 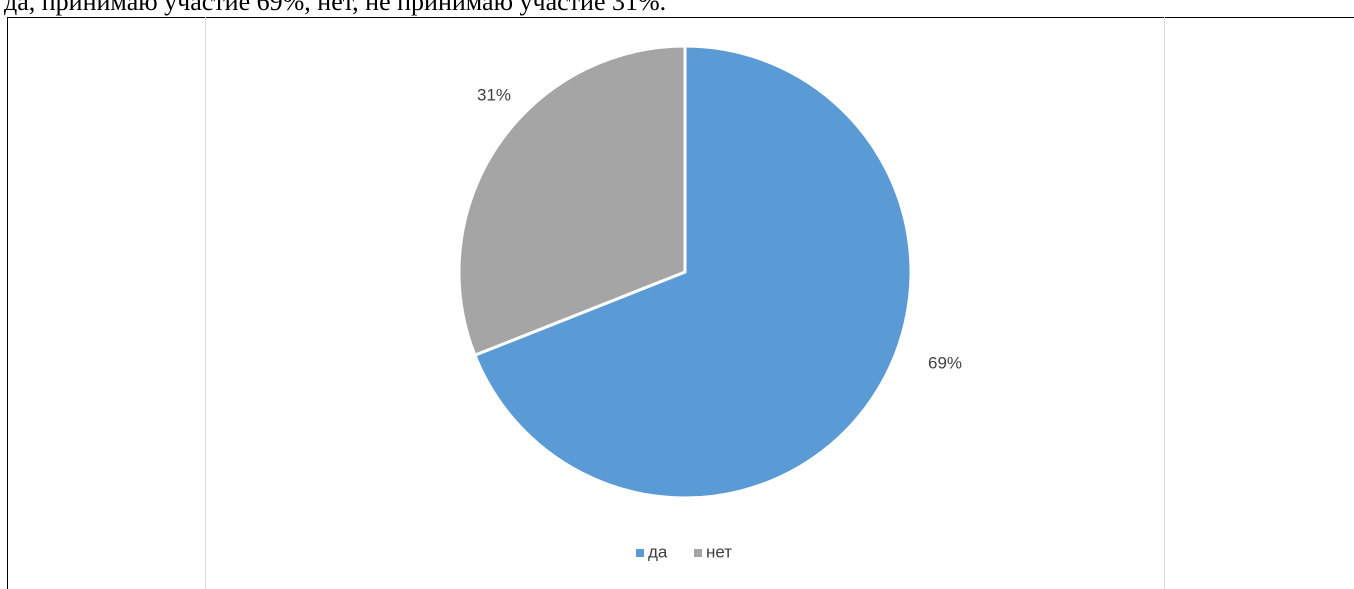 What do you see at coordinates (719, 551) in the screenshot?
I see `legend-label-net: нет` at bounding box center [719, 551].